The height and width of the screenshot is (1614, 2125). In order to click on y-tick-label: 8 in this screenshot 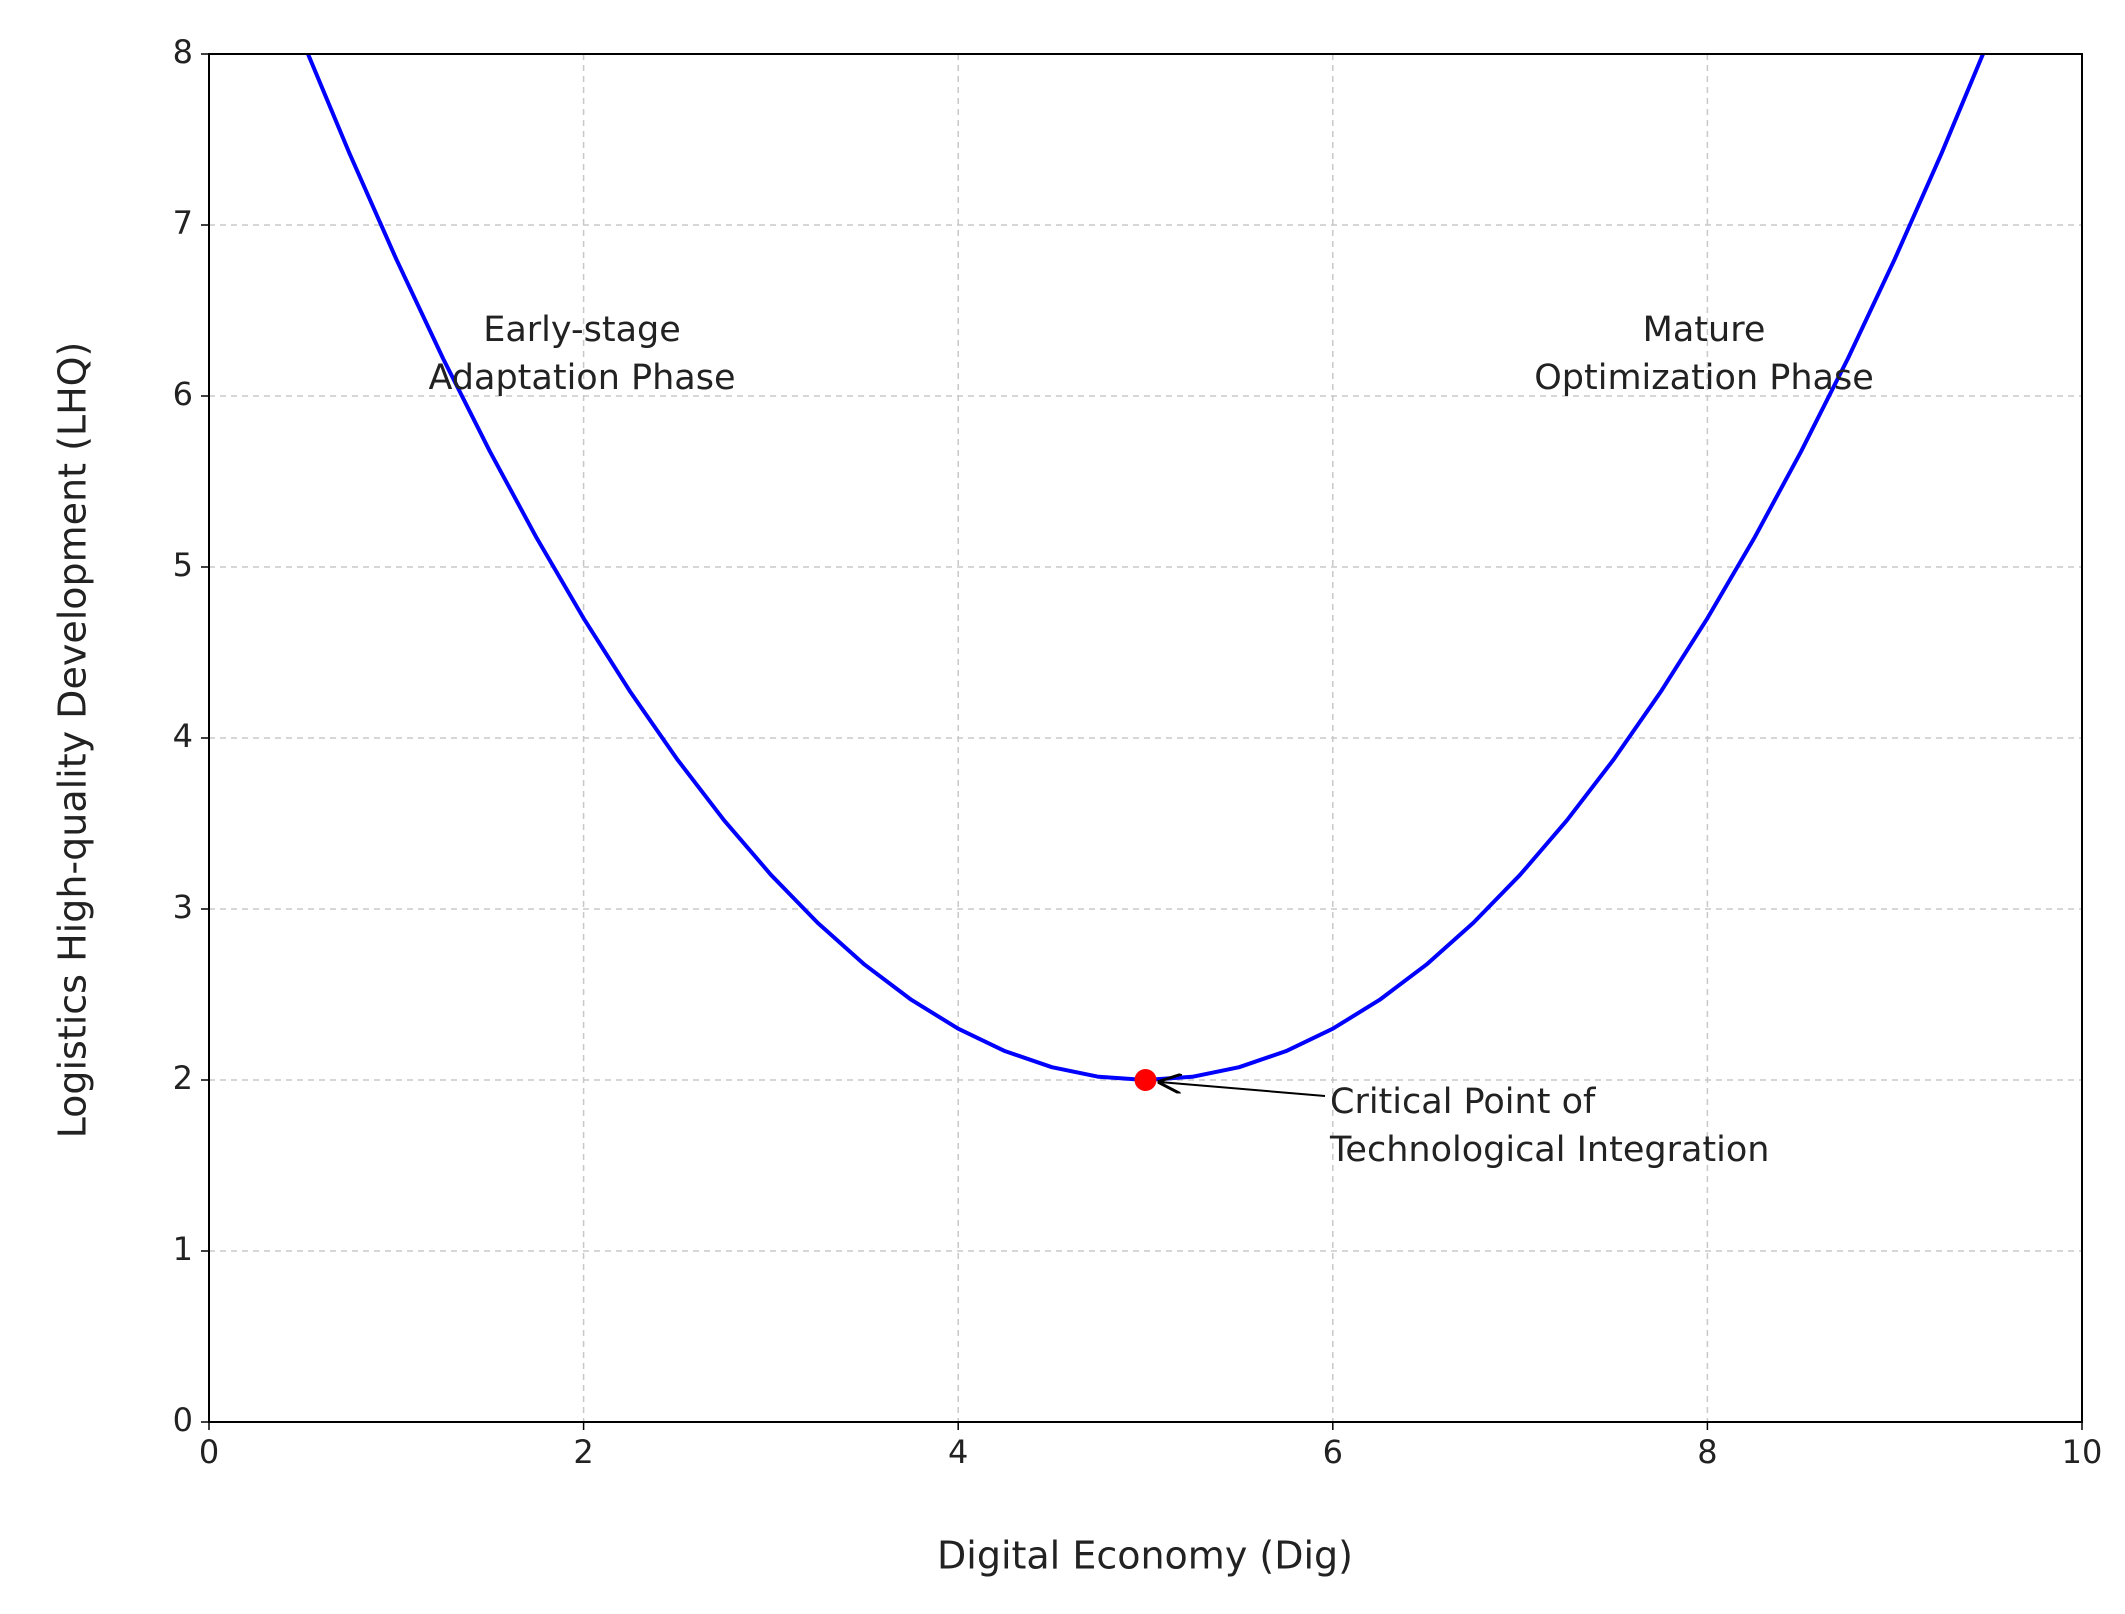, I will do `click(183, 52)`.